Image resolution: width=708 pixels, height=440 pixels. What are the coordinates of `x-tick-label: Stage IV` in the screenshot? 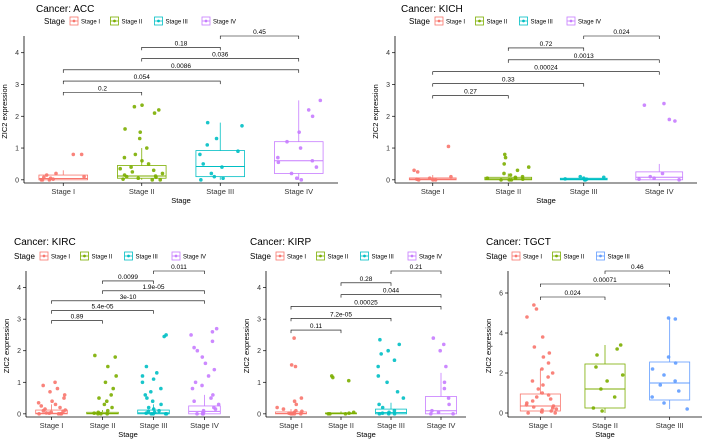 It's located at (441, 425).